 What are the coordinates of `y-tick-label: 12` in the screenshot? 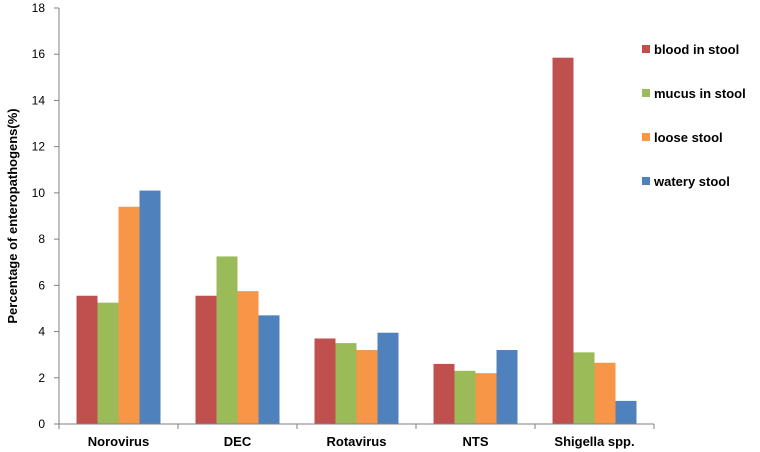 It's located at (39, 147).